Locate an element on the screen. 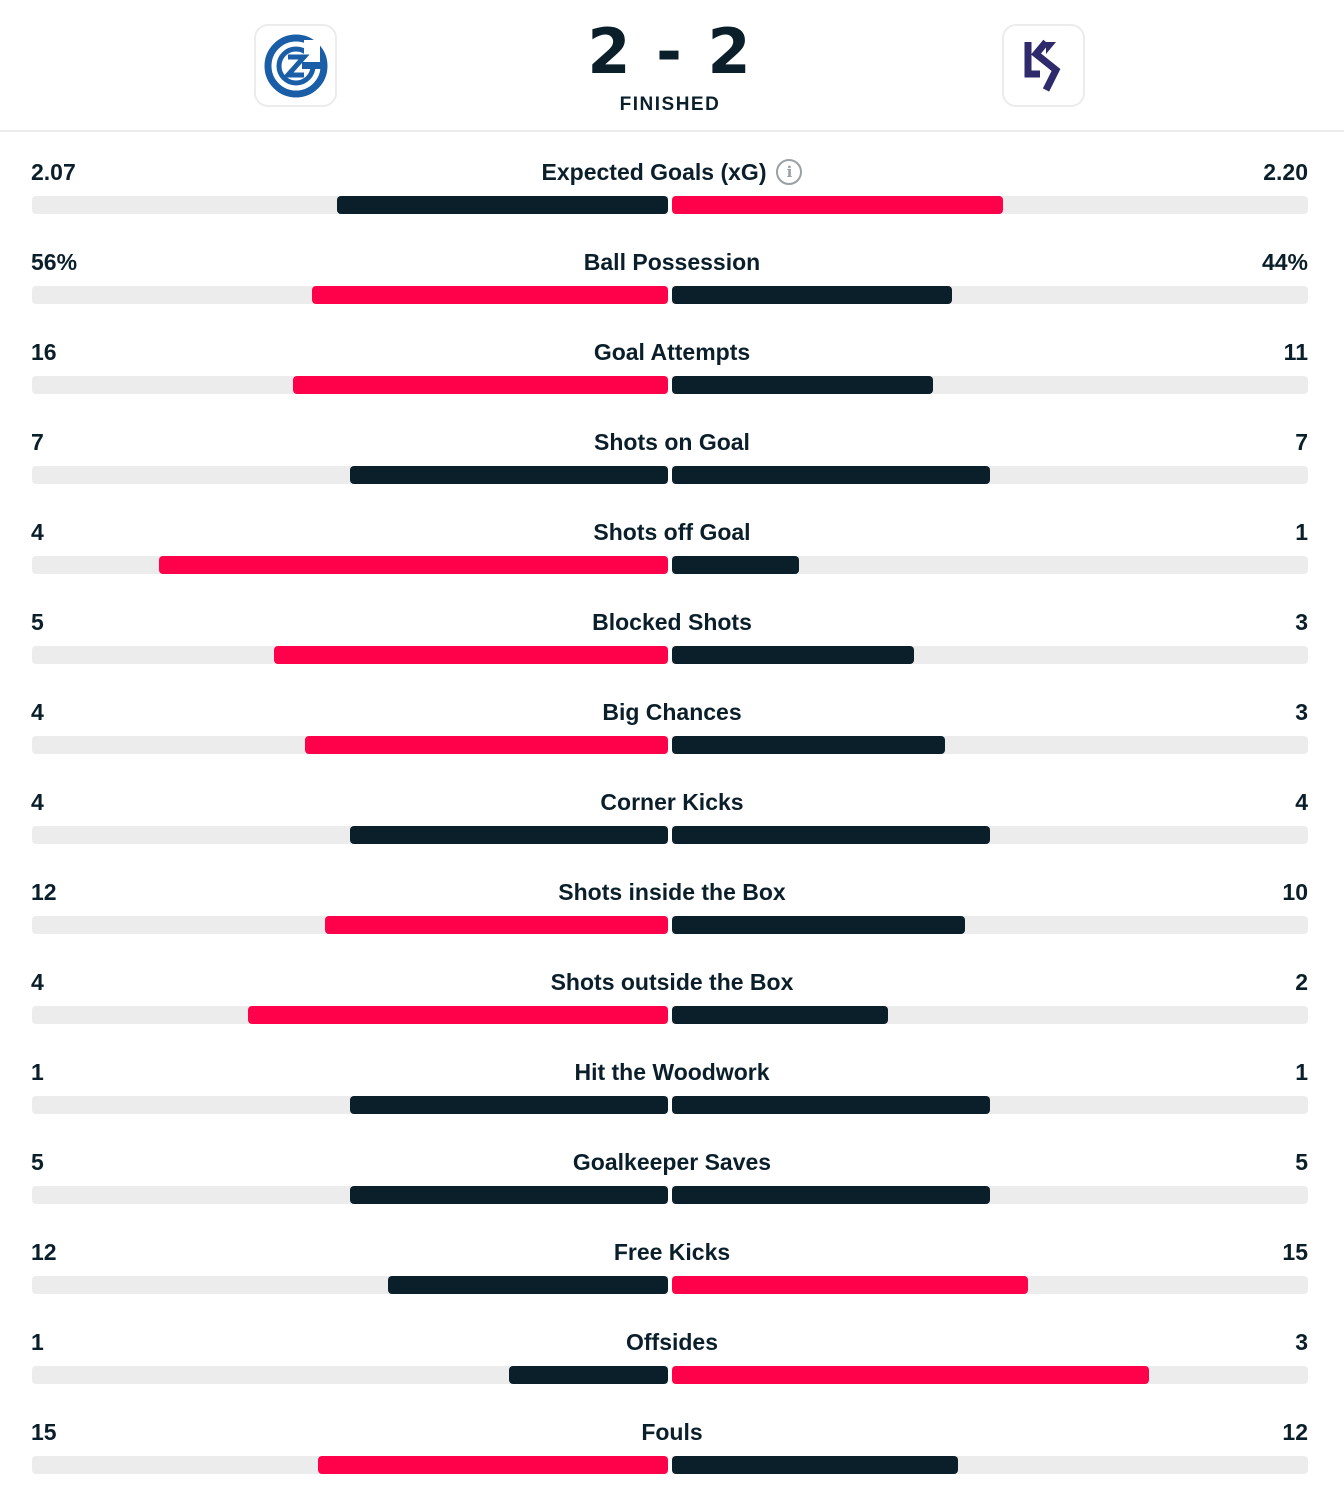 This screenshot has height=1495, width=1344. match-score: 2 - 2 is located at coordinates (670, 51).